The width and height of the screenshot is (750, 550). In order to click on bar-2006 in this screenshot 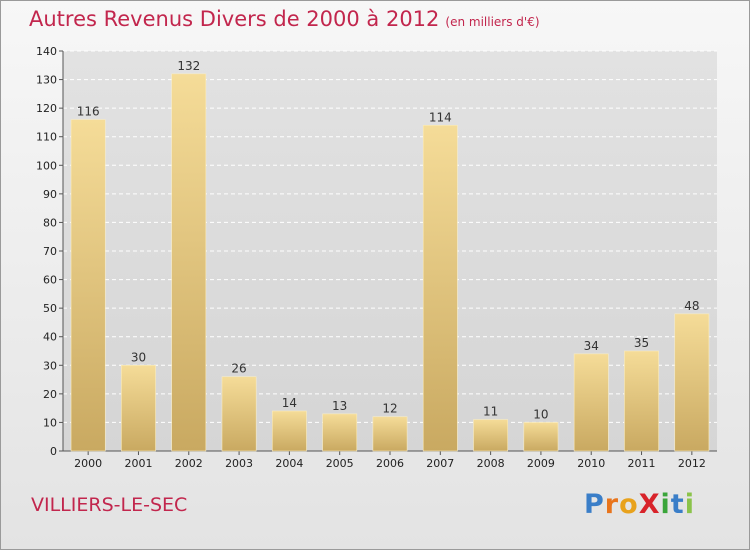, I will do `click(390, 434)`.